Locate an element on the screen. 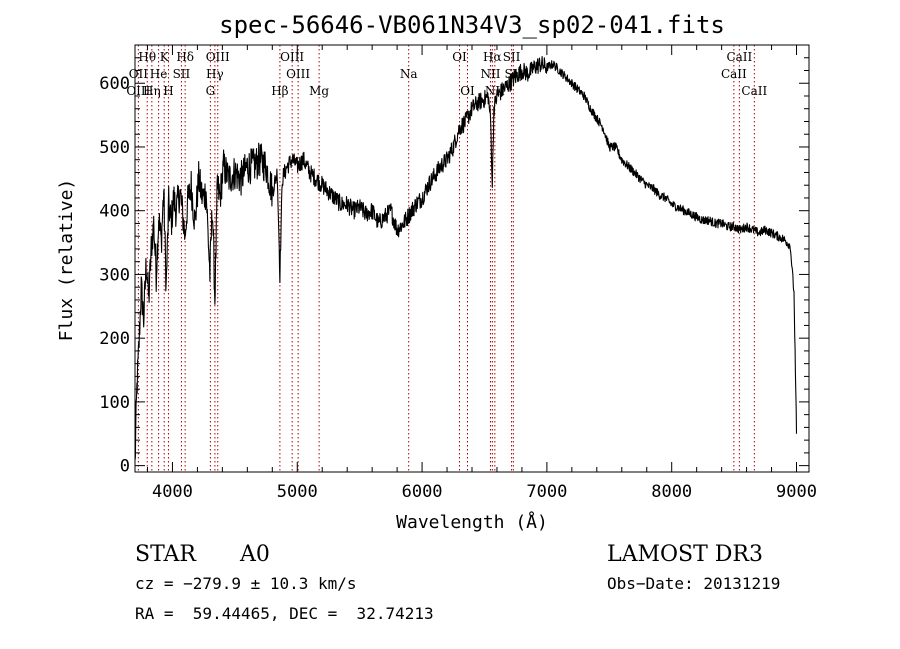 The height and width of the screenshot is (649, 900). x-tick-label: 8000 is located at coordinates (671, 492).